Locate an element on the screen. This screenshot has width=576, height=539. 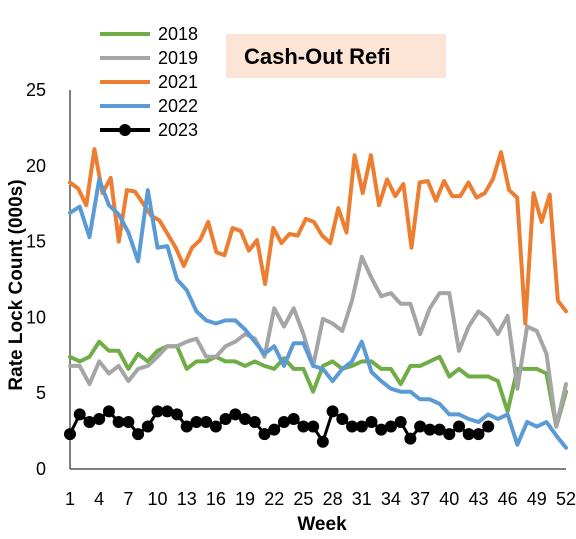
x-tick-label: 49 is located at coordinates (537, 499).